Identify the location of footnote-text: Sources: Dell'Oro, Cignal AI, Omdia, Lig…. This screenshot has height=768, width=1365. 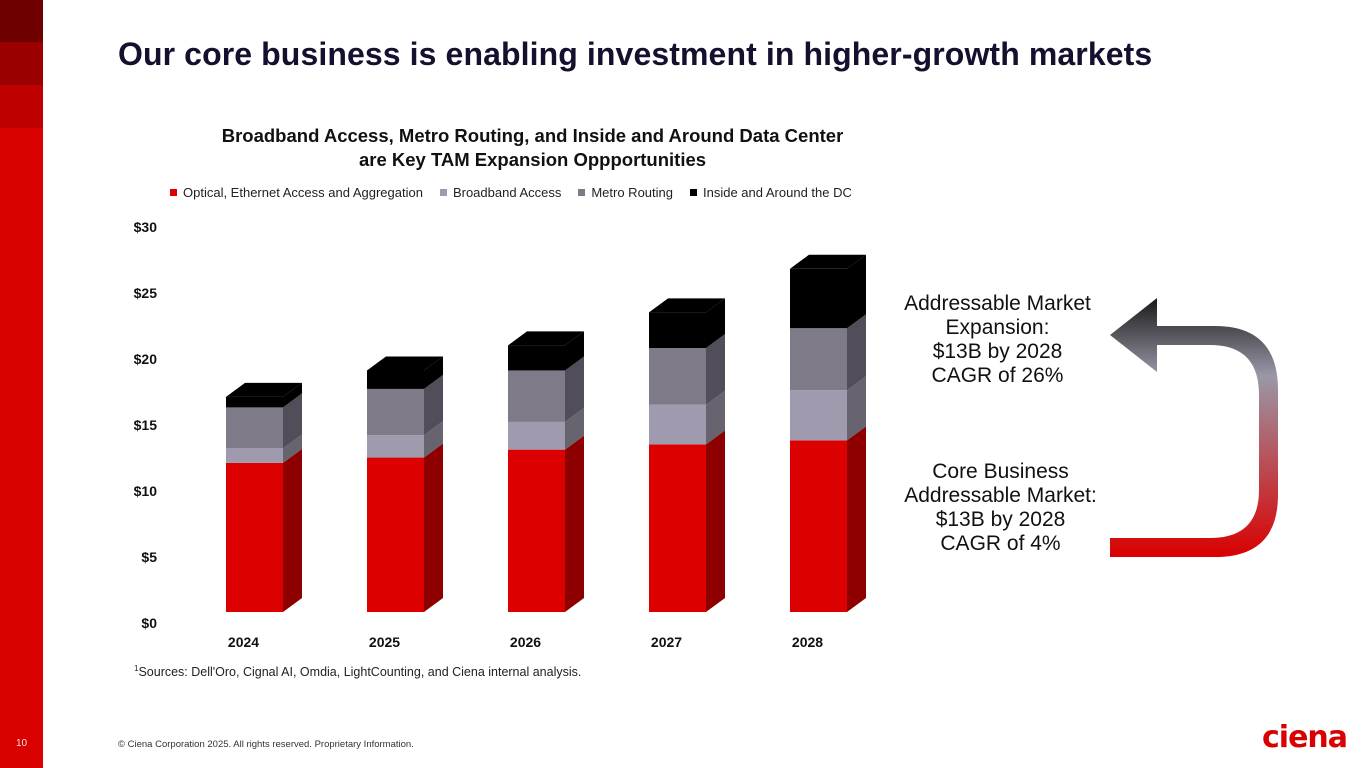
(360, 672).